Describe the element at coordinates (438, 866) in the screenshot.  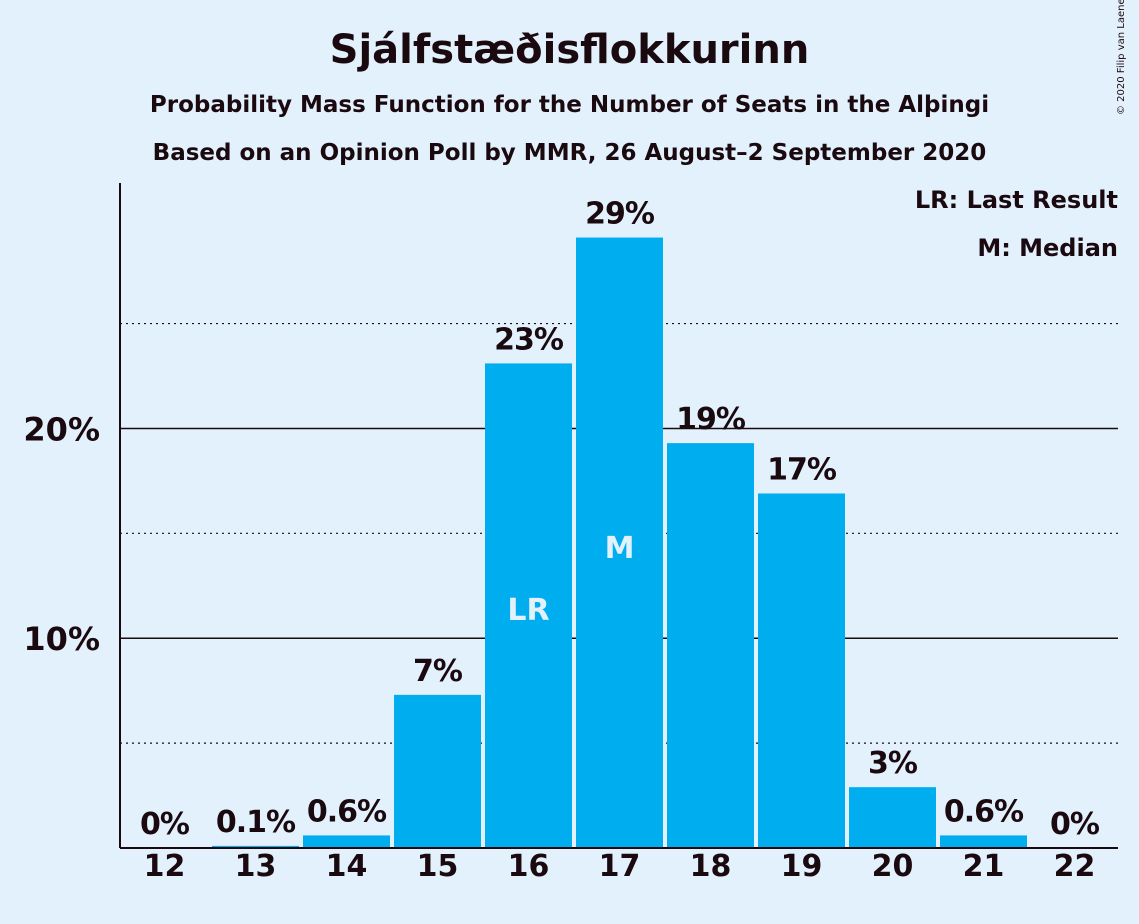
I see `x-tick-label-15: 15` at that location.